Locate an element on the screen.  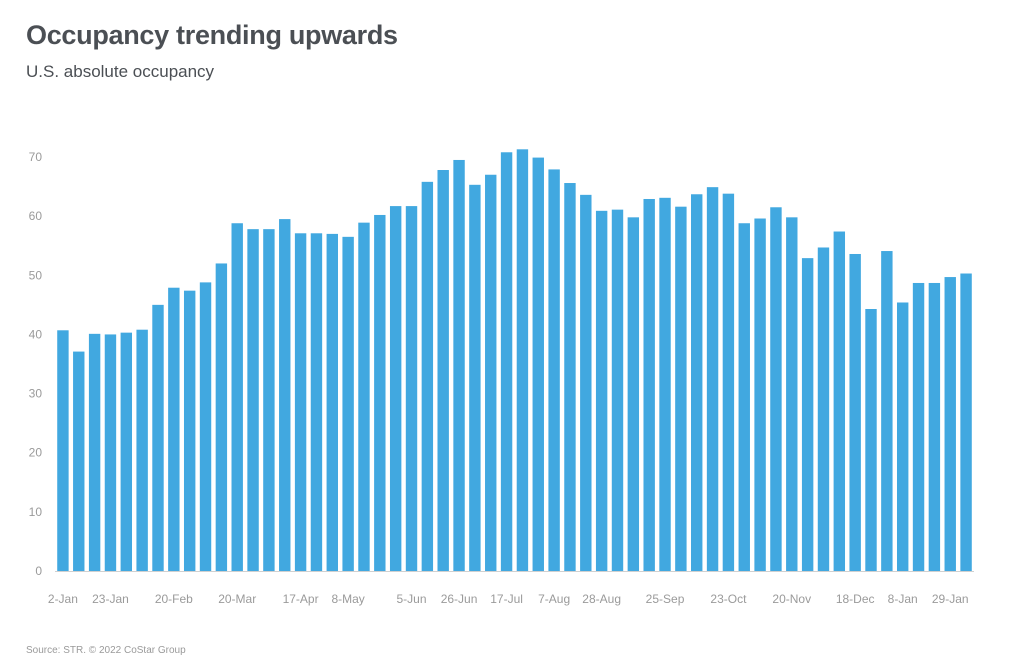
x-tick-label: 18-Dec is located at coordinates (855, 599).